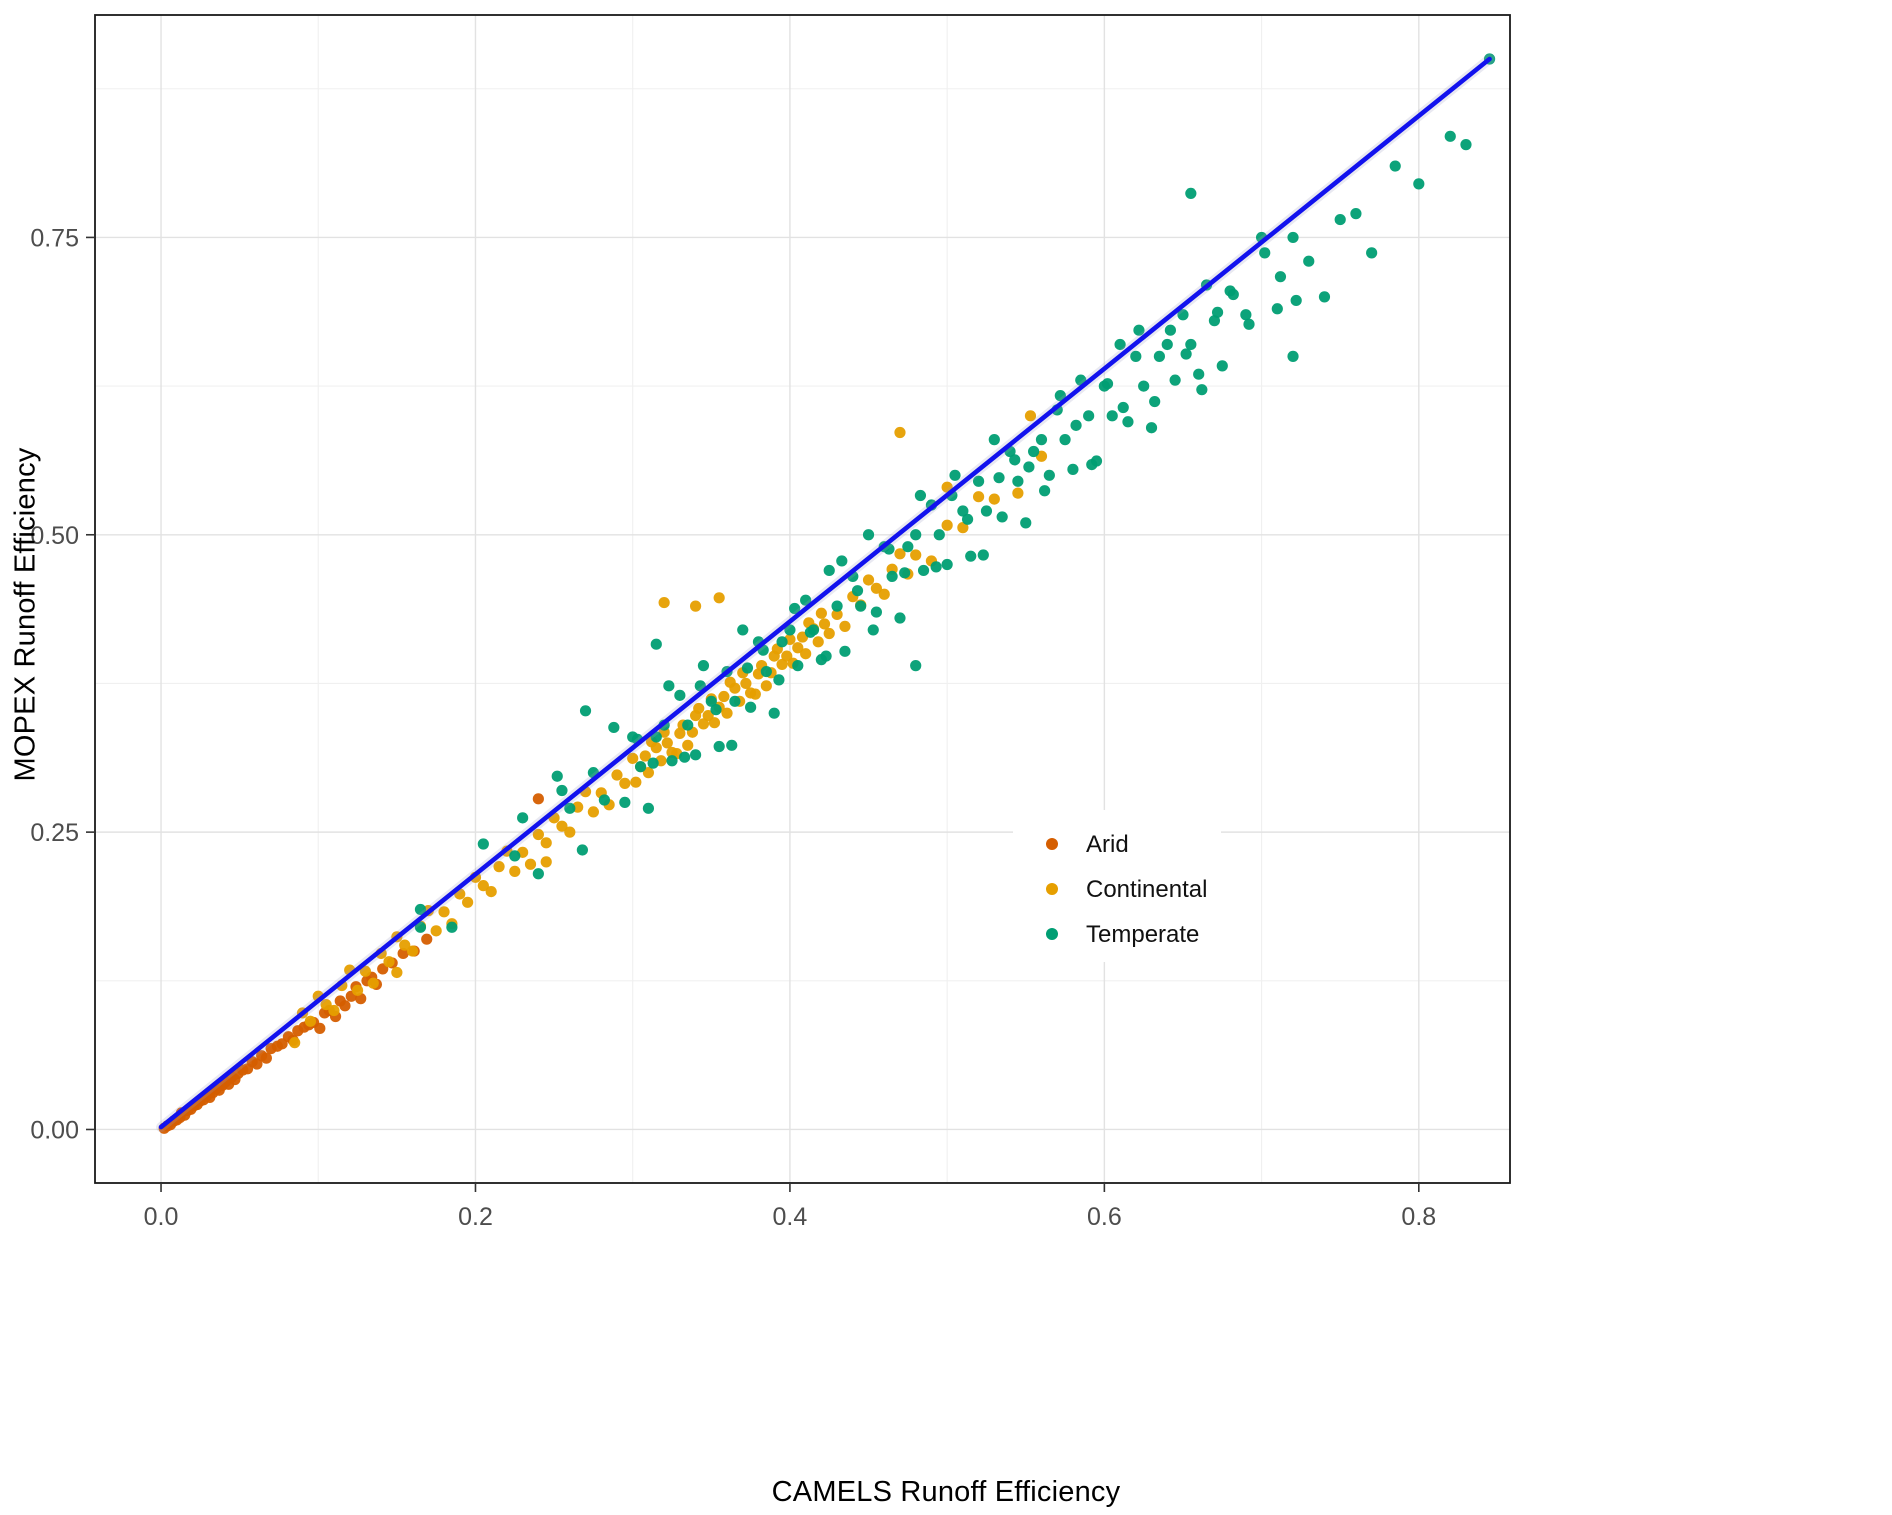 This screenshot has width=1892, height=1515. I want to click on x-tick-label: 0.6, so click(1104, 1217).